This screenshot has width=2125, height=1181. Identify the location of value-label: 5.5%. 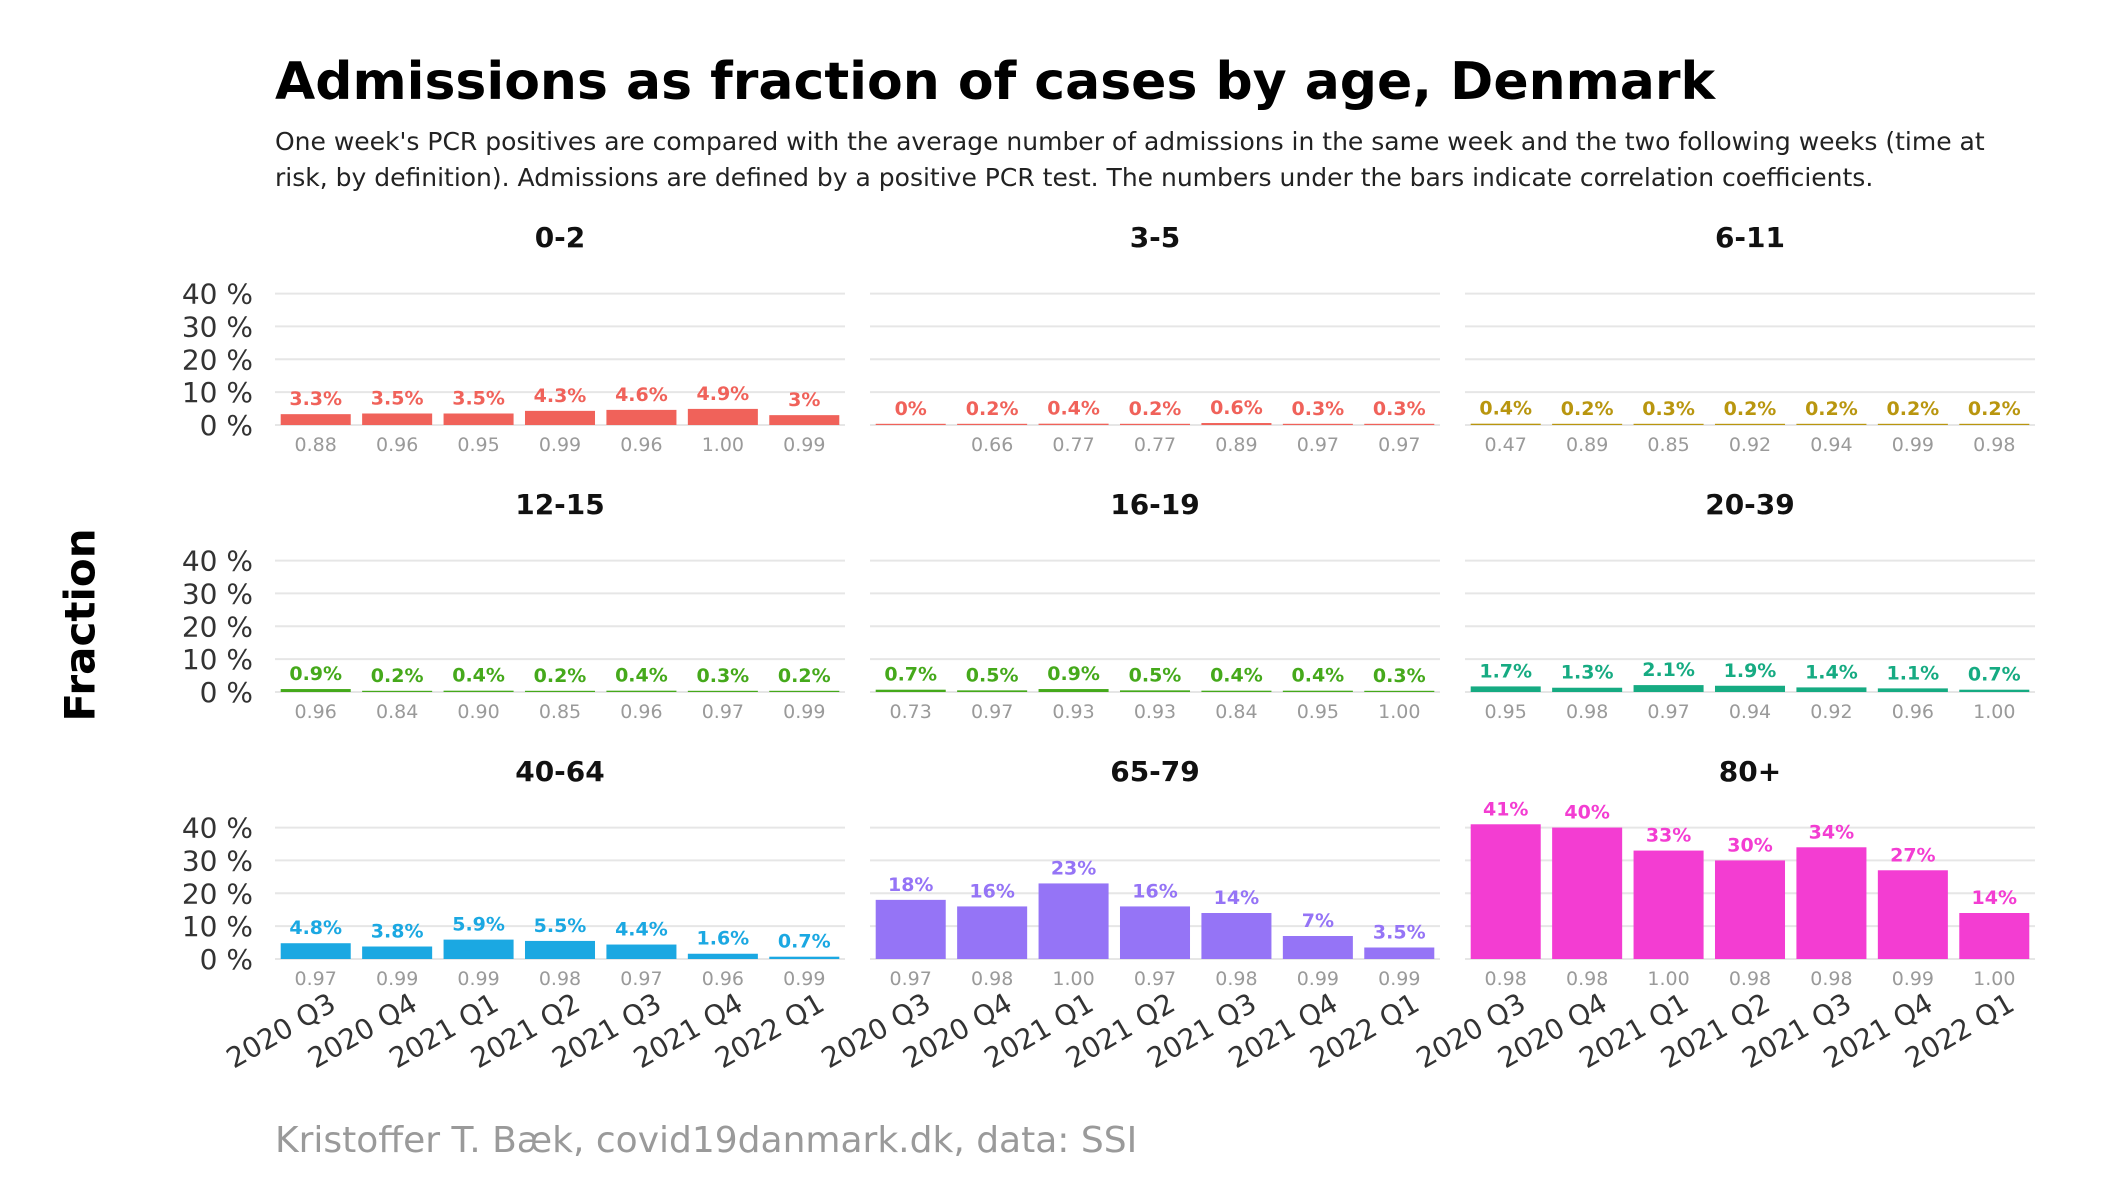
(560, 926).